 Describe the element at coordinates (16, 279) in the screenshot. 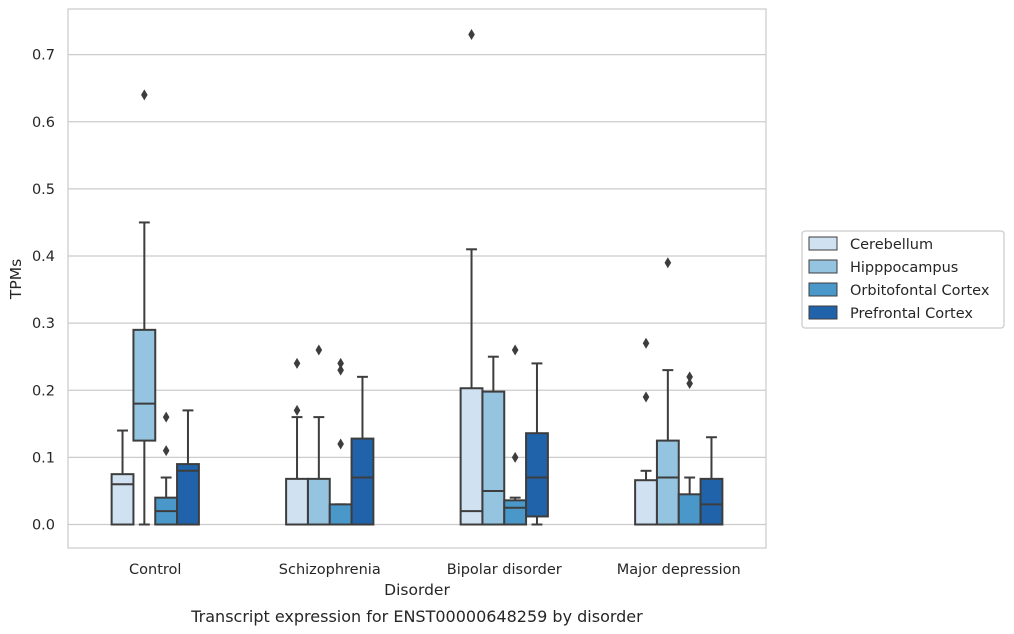

I see `y-axis-title: TPMs` at that location.